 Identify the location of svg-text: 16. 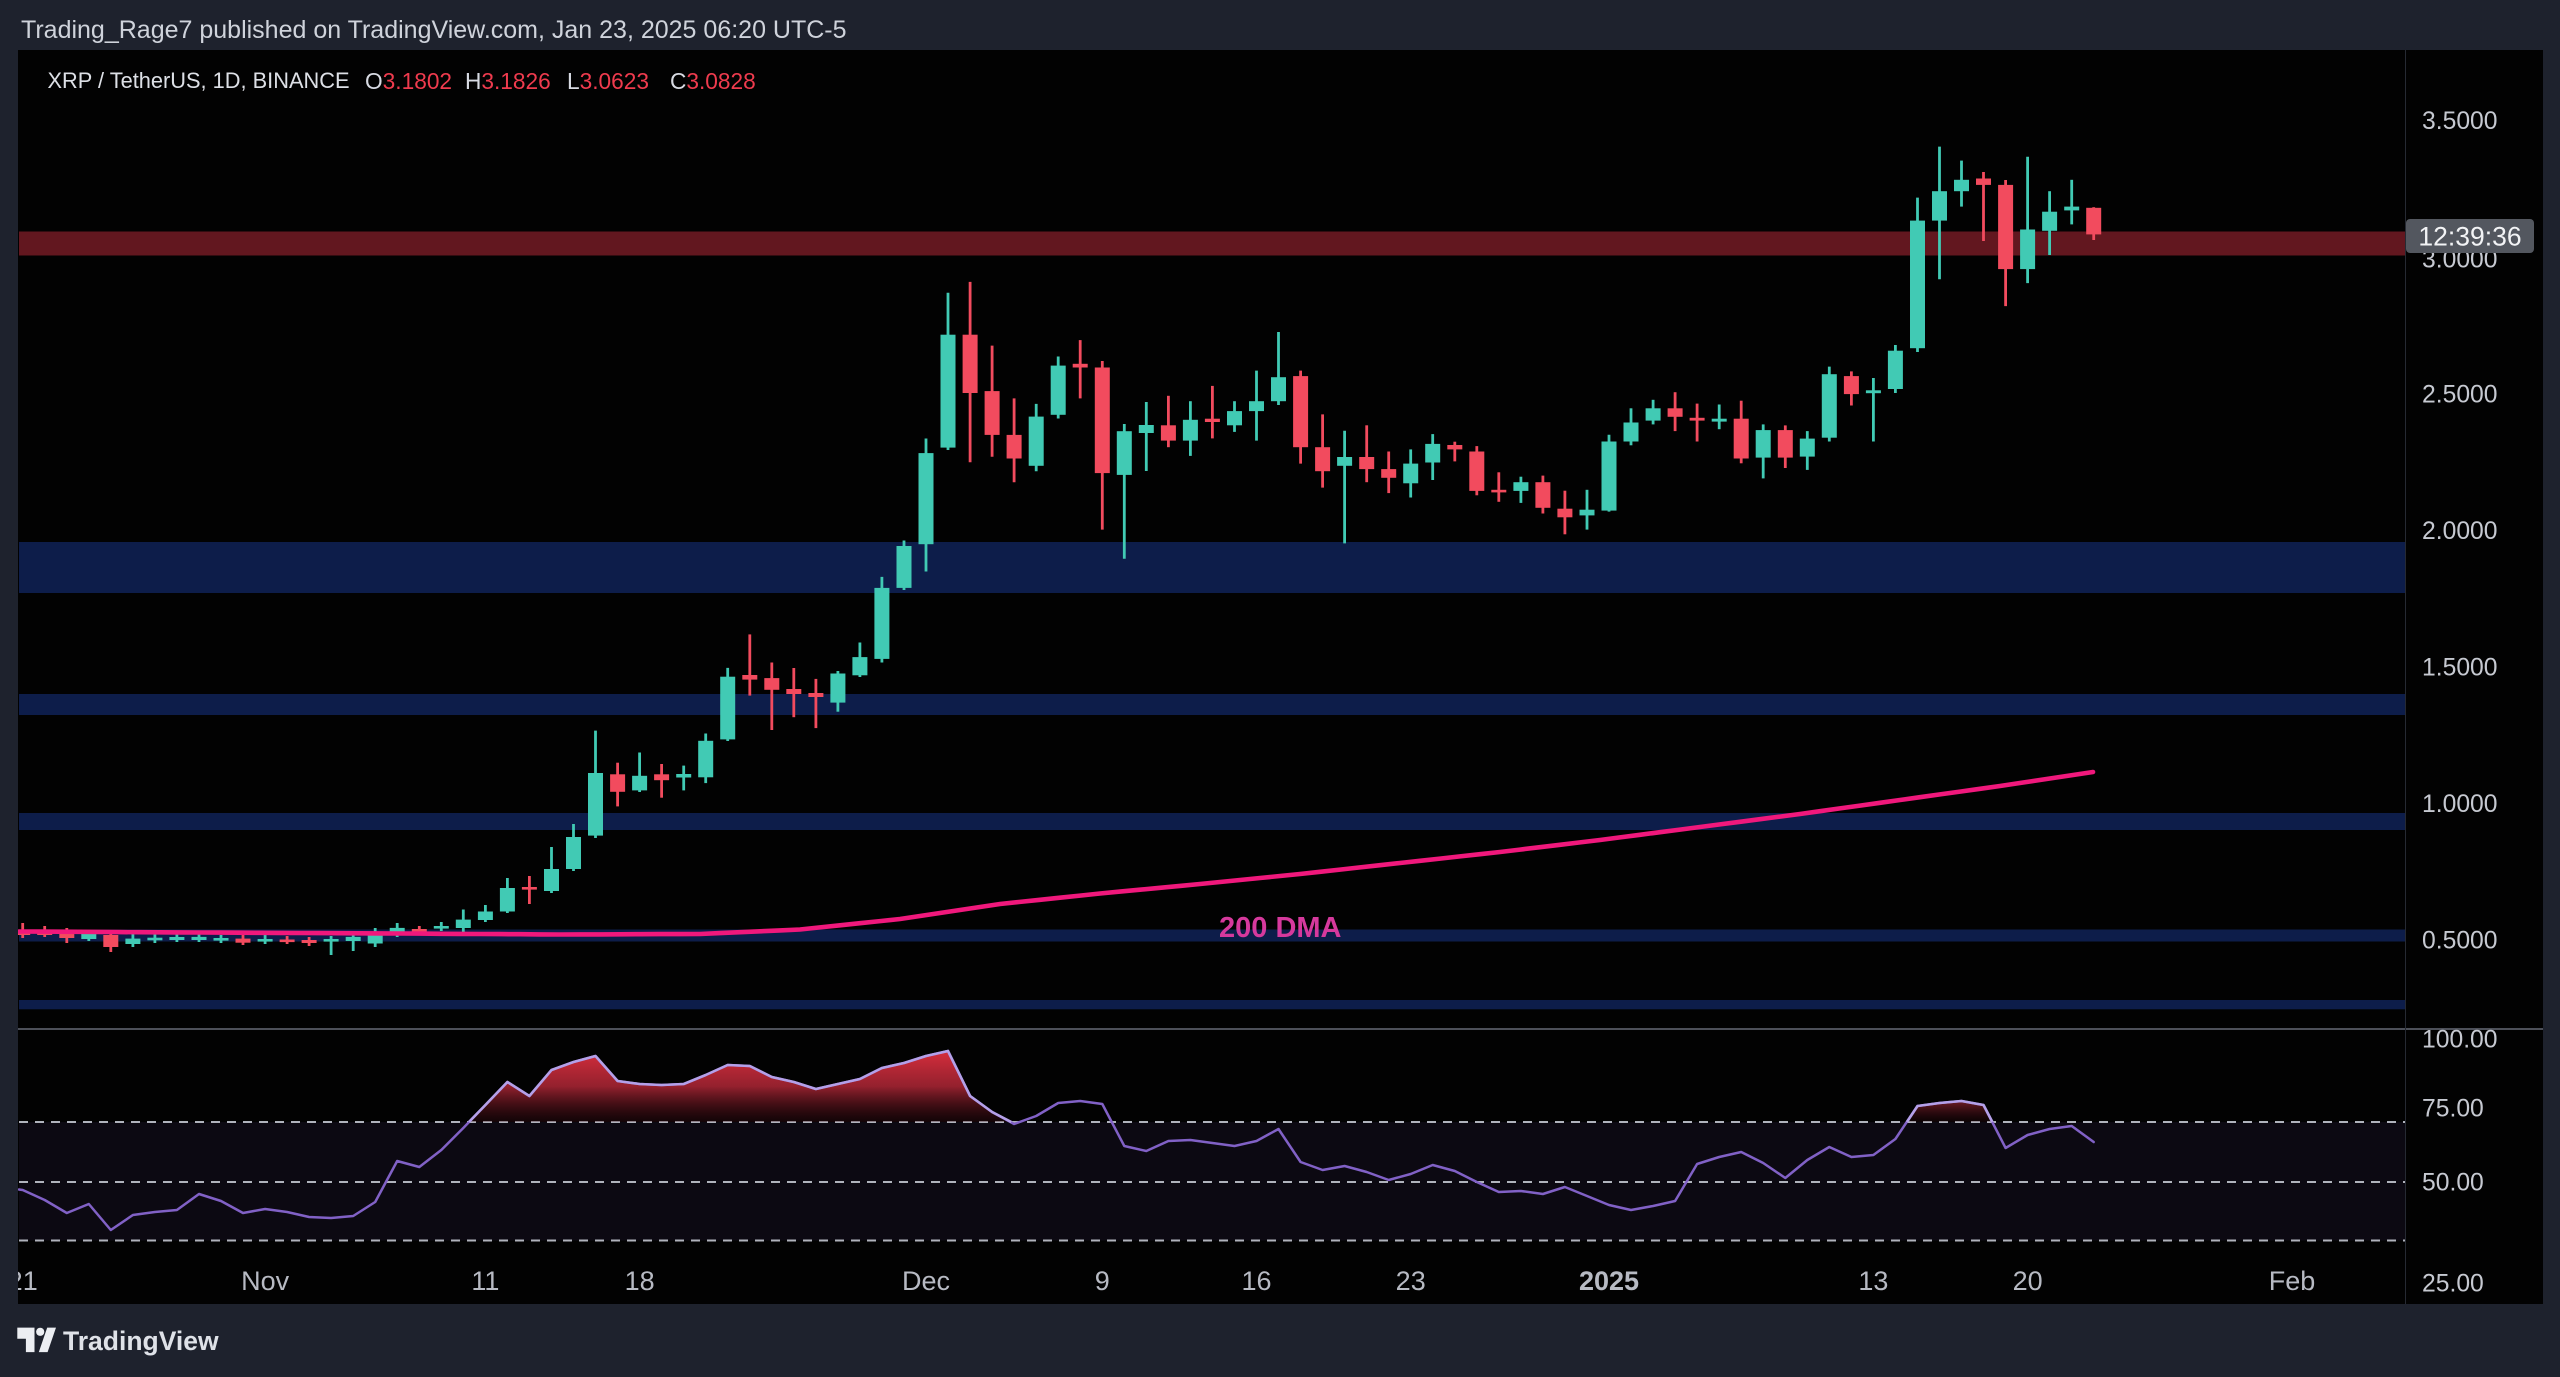
(1256, 1281).